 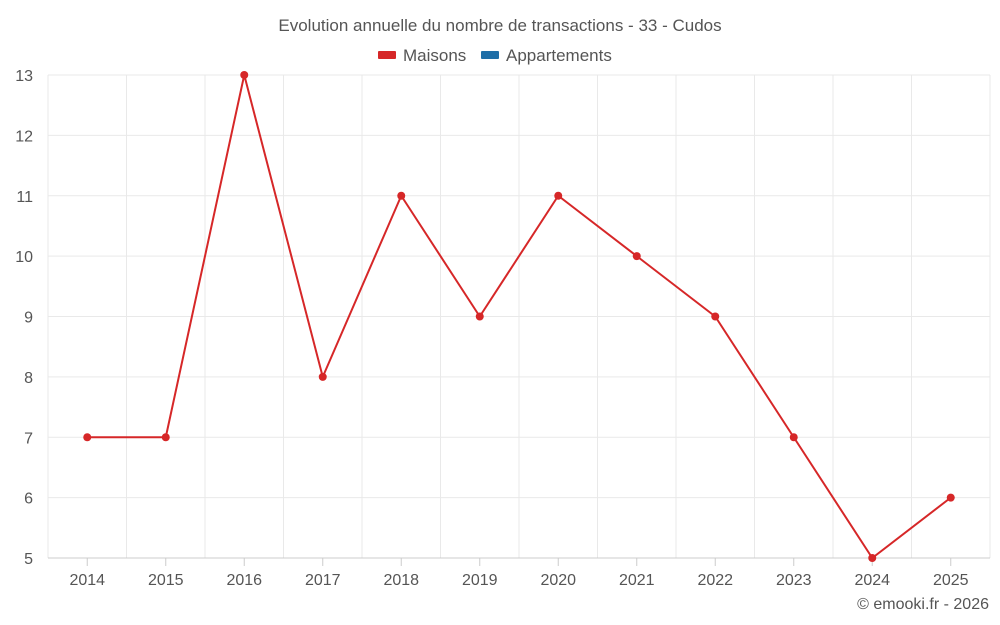 I want to click on y-tick-label: 6, so click(x=28, y=499).